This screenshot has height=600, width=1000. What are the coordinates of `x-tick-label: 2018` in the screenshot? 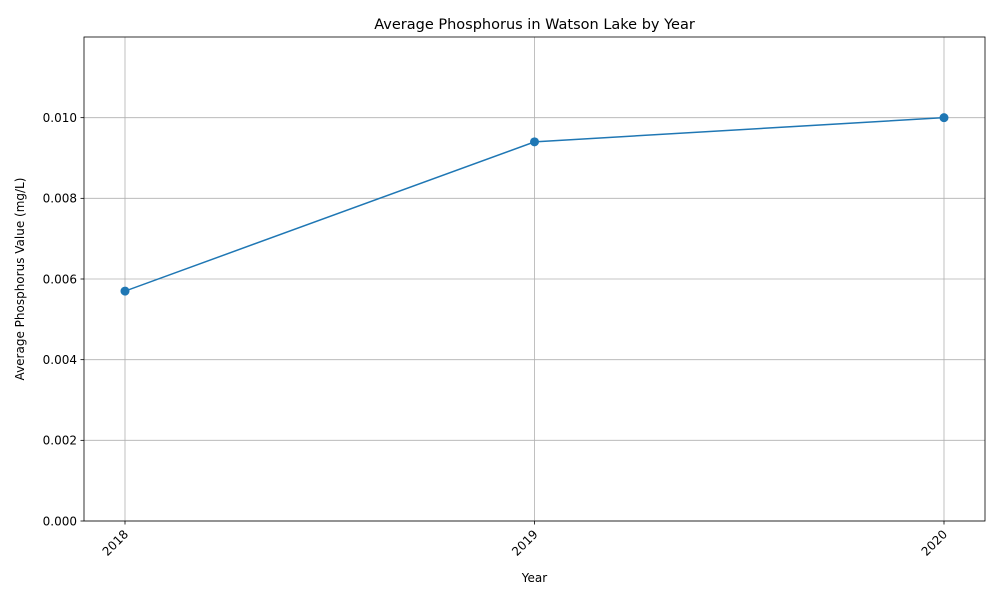 It's located at (115, 542).